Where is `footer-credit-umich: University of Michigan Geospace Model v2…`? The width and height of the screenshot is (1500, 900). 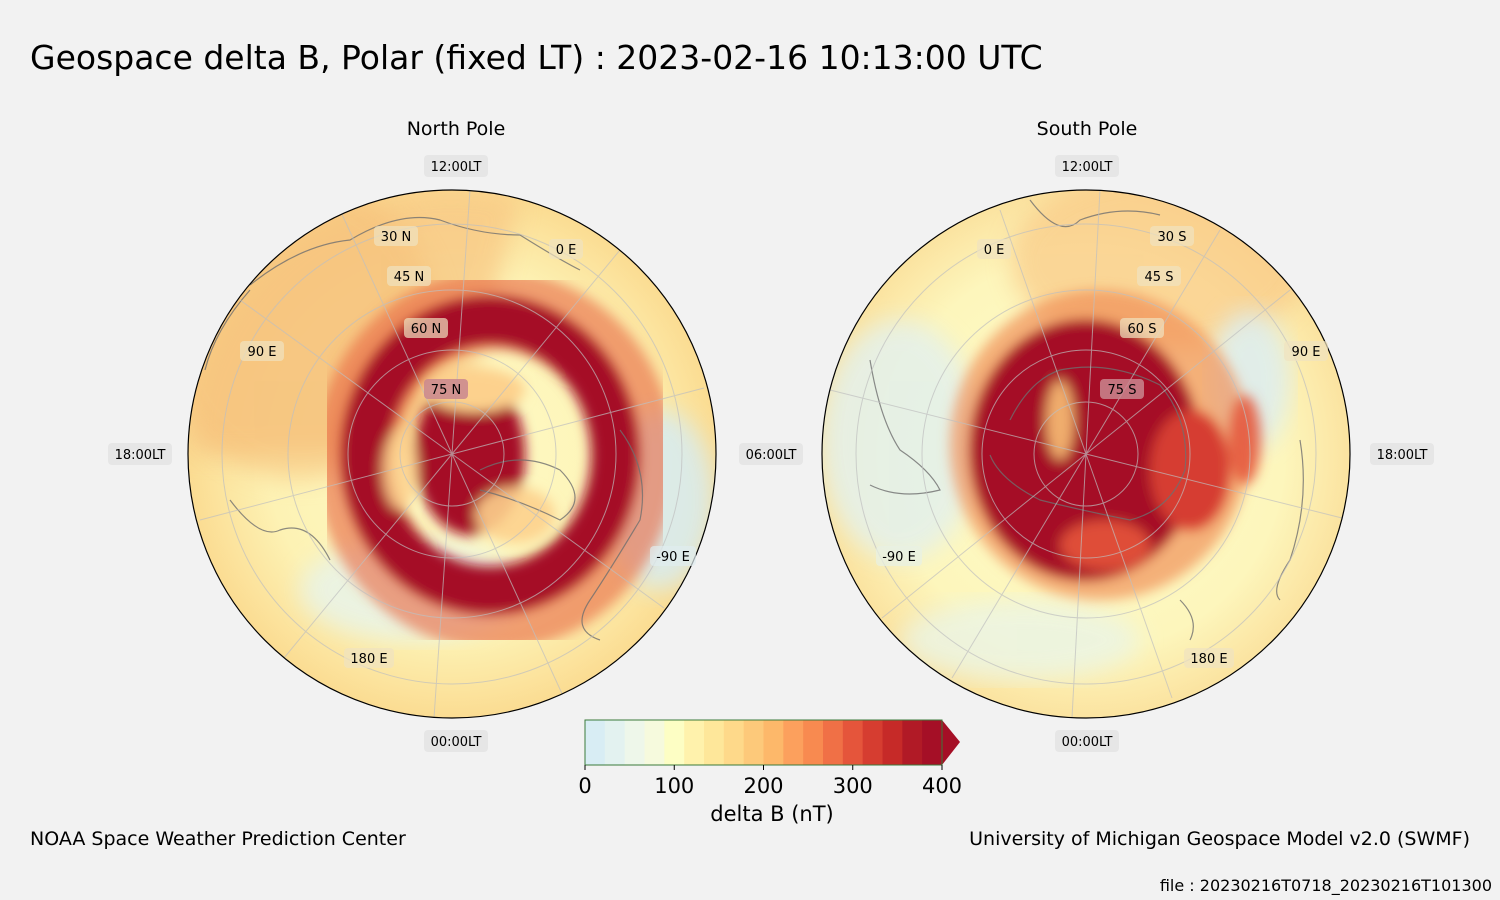
footer-credit-umich: University of Michigan Geospace Model v2… is located at coordinates (1219, 839).